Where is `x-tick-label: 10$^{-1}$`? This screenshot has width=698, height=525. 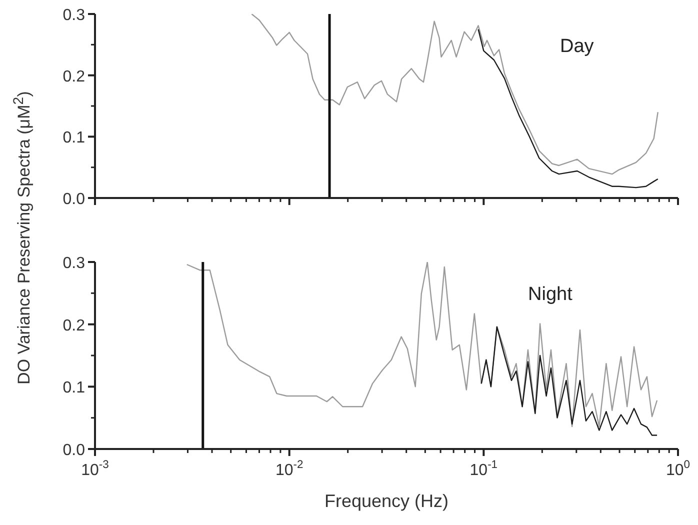
x-tick-label: 10$^{-1}$ is located at coordinates (484, 468).